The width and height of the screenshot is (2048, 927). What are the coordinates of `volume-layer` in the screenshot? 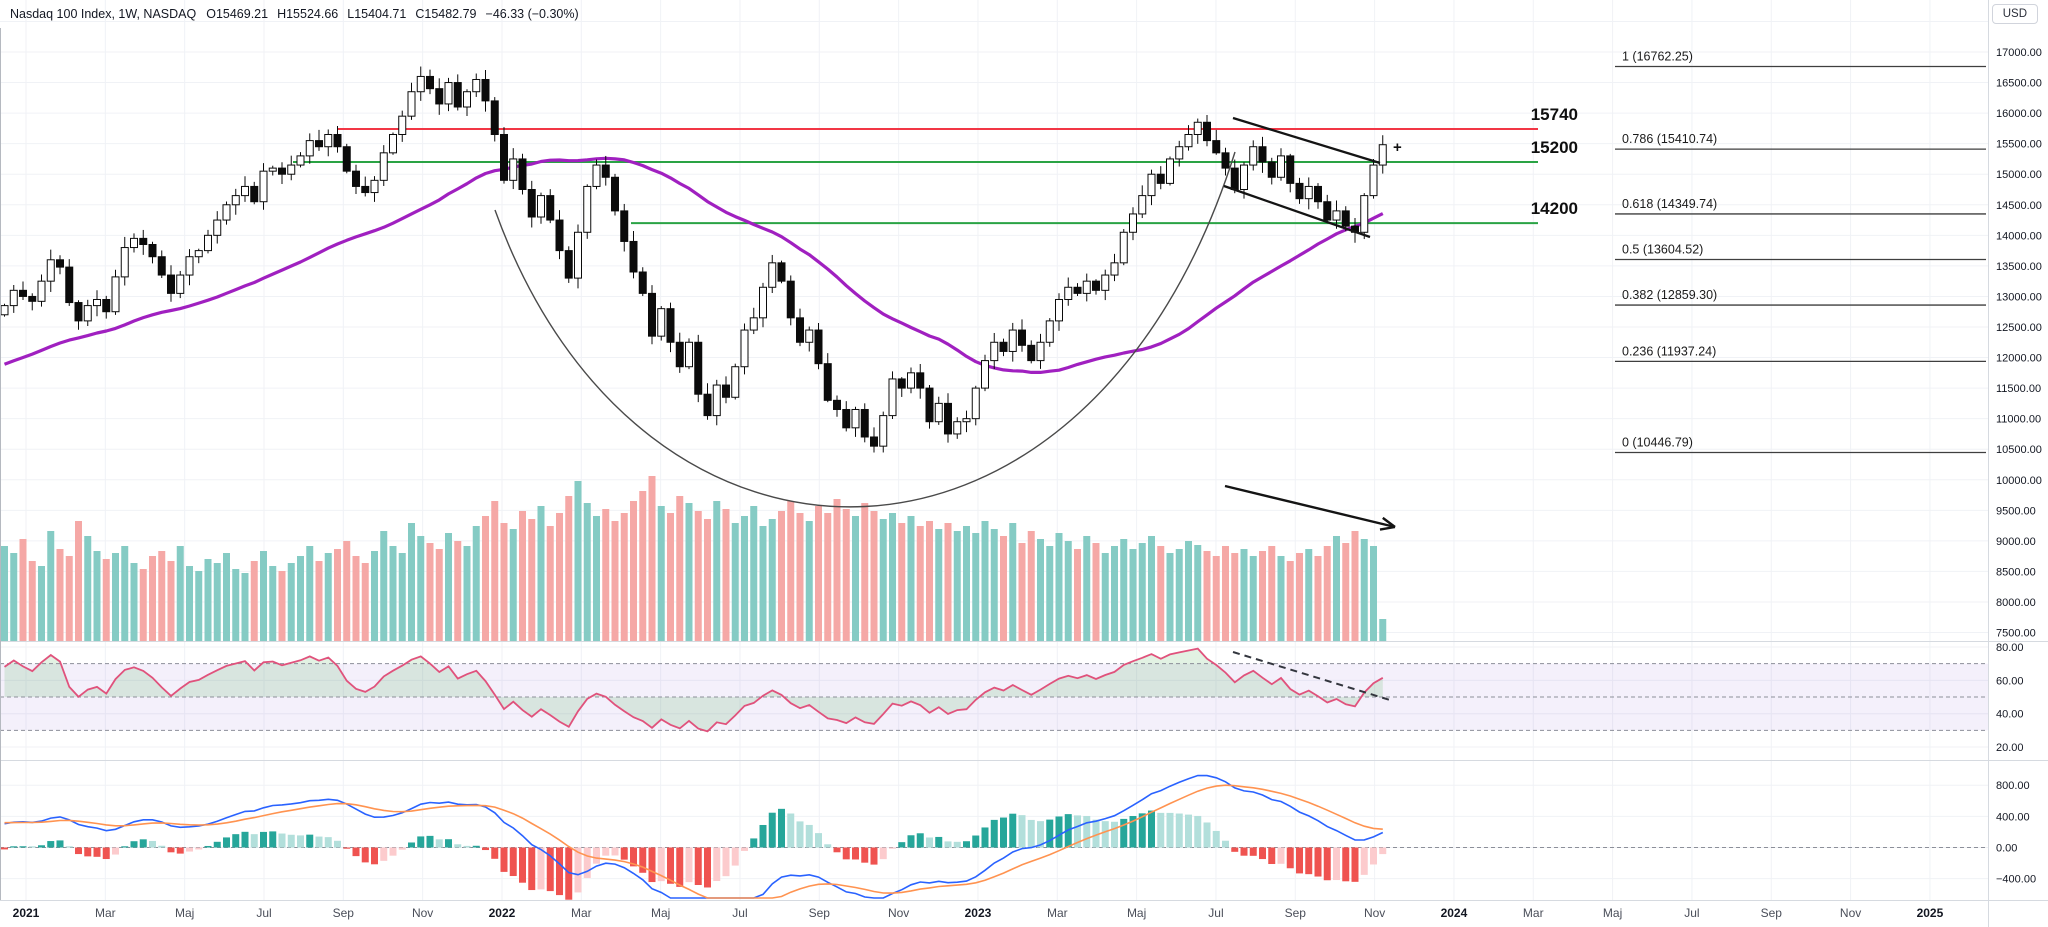 It's located at (694, 558).